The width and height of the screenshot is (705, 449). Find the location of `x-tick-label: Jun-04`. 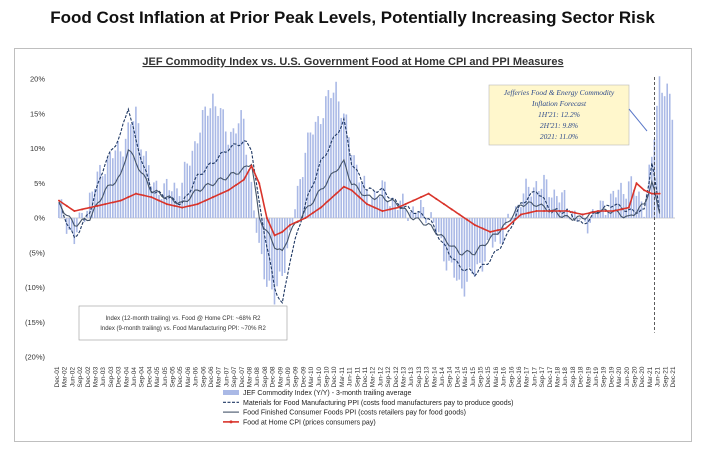

x-tick-label: Jun-04 is located at coordinates (134, 377).